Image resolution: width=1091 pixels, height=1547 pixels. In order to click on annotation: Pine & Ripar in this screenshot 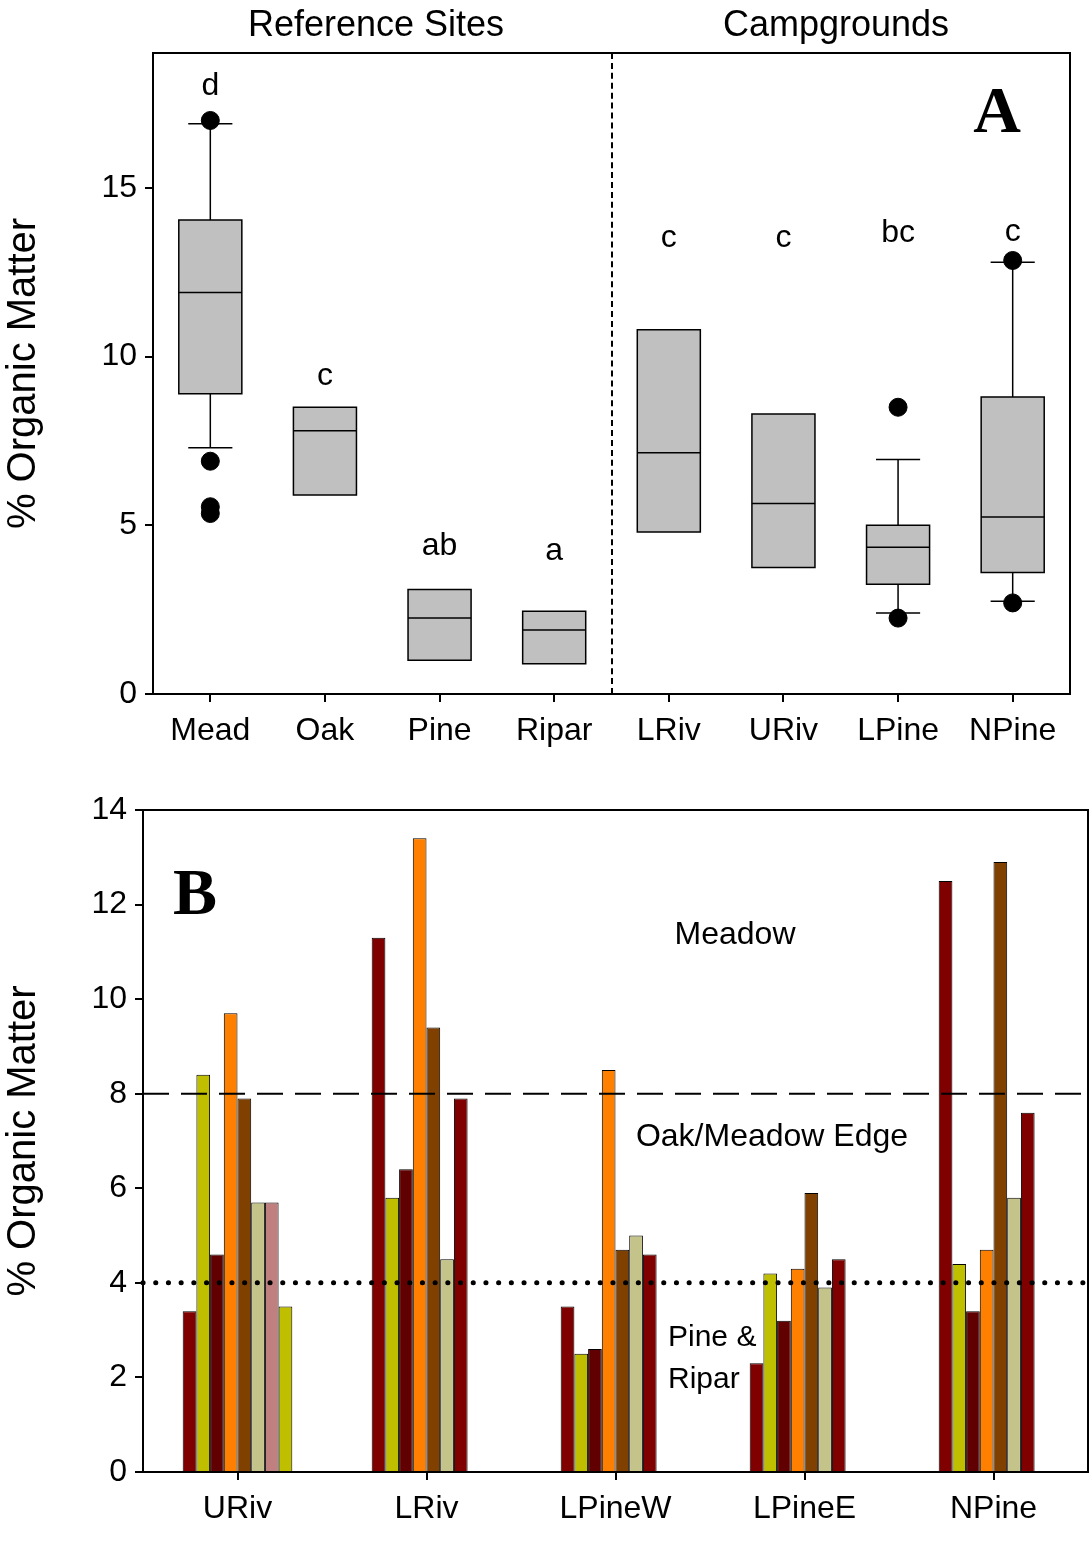, I will do `click(712, 1357)`.